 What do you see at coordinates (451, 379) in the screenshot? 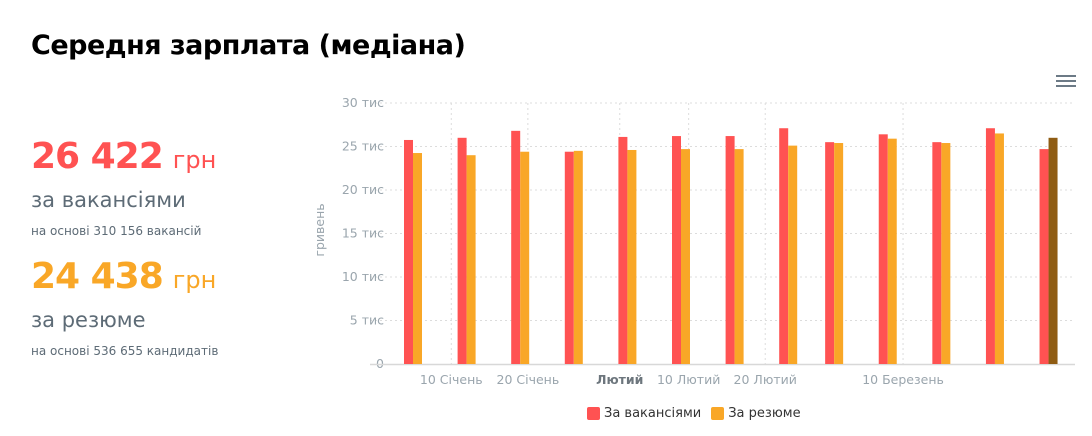
I see `x-tick-label: 10 Січень` at bounding box center [451, 379].